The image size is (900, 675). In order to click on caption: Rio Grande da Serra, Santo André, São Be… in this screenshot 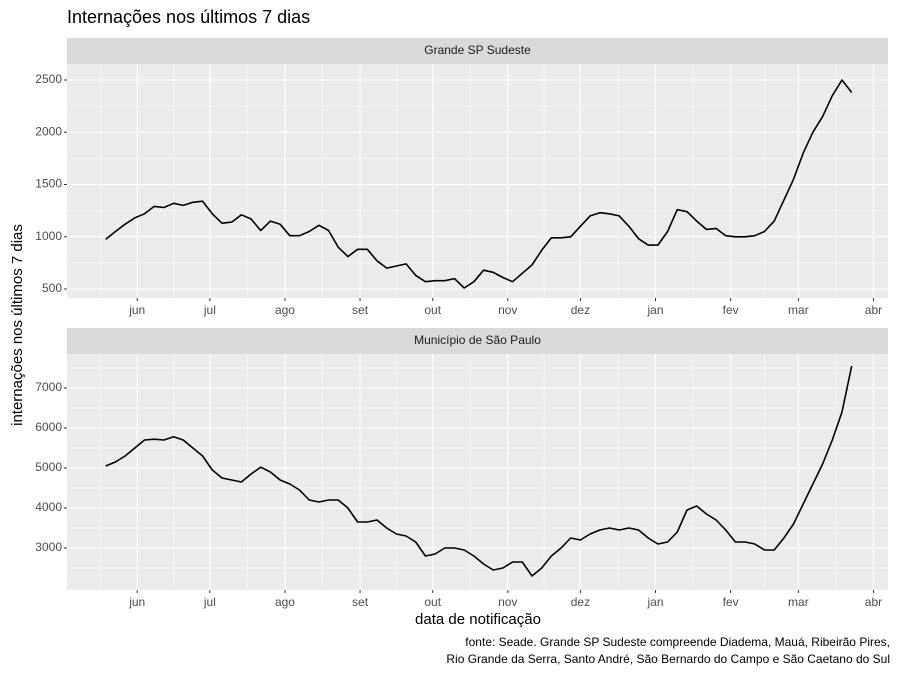, I will do `click(668, 659)`.